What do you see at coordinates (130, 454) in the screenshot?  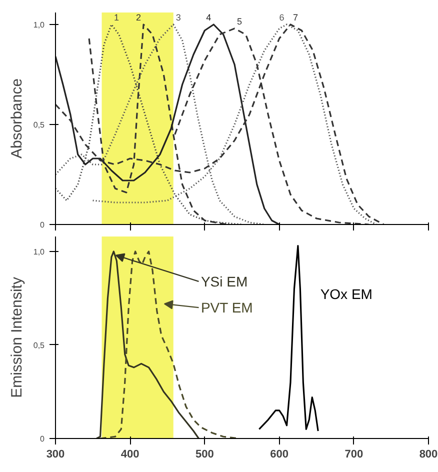 I see `x-tick-label: 400` at bounding box center [130, 454].